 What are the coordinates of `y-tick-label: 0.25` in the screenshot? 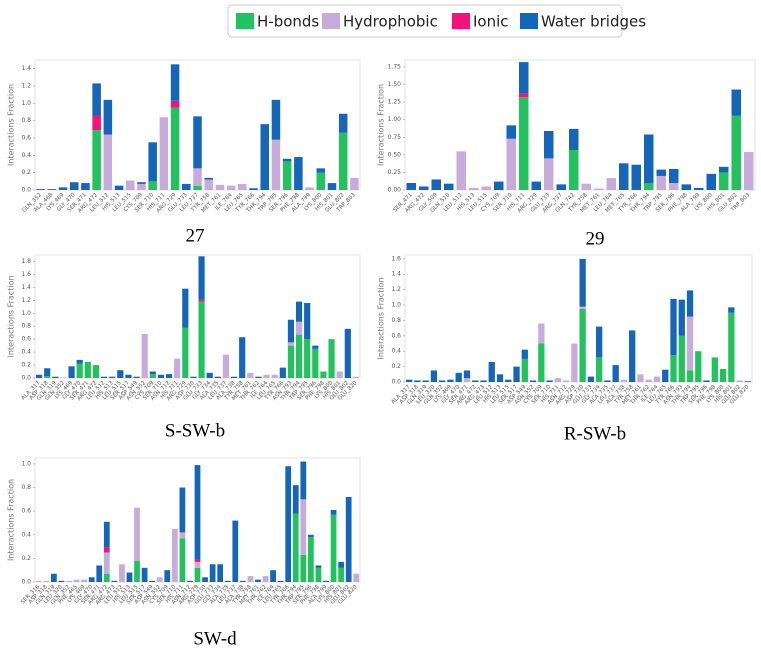 It's located at (395, 172).